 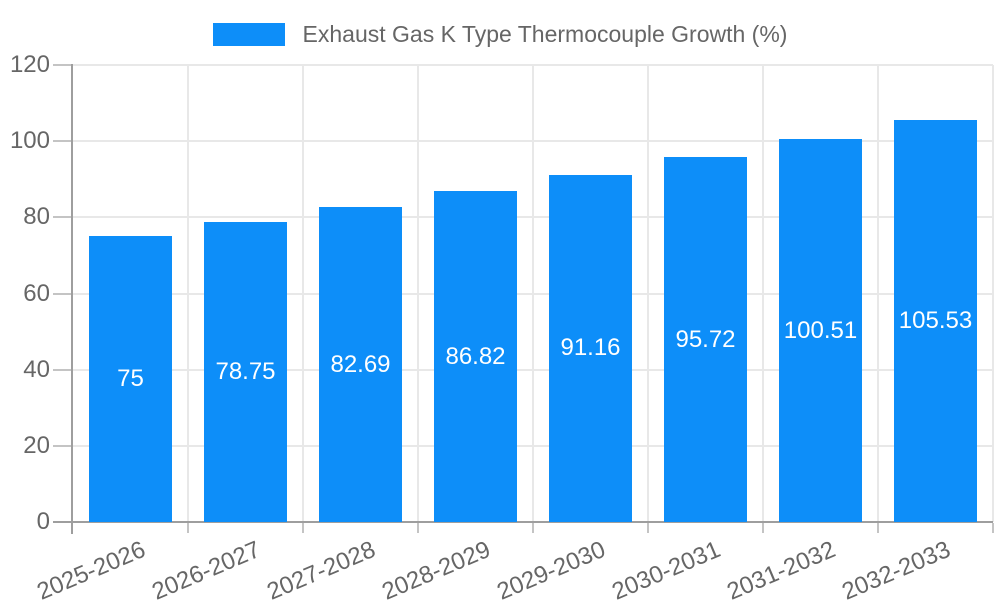 I want to click on x-tick-label: 2026-2027, so click(x=206, y=568).